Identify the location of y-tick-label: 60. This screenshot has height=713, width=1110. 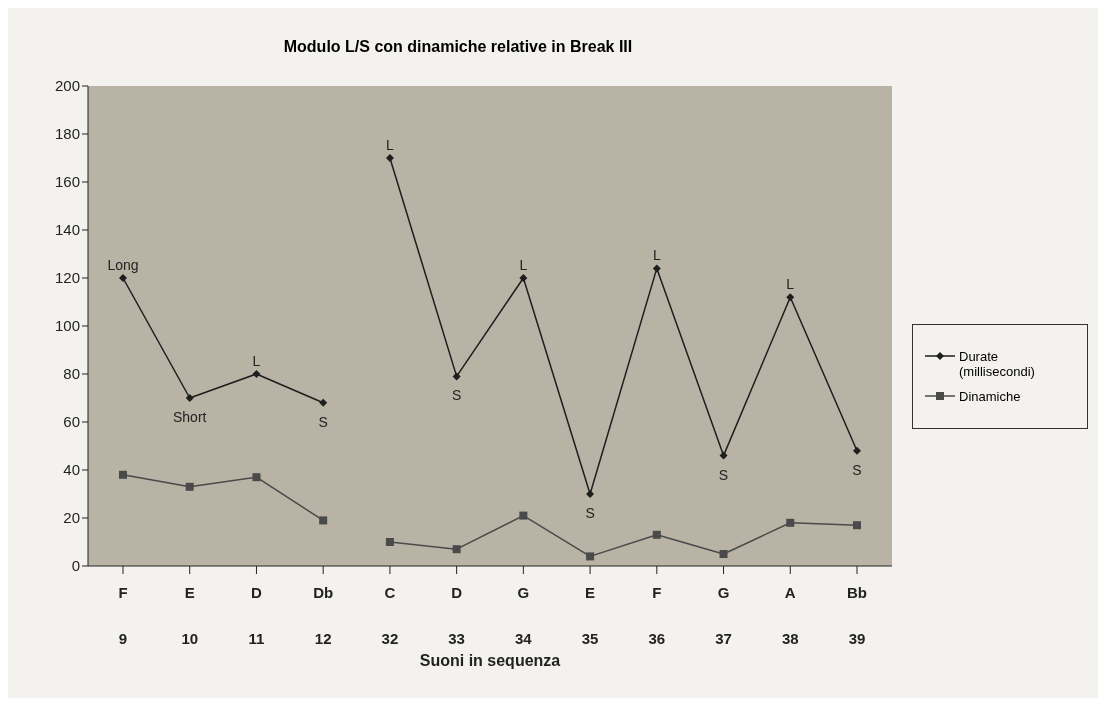
(71, 422).